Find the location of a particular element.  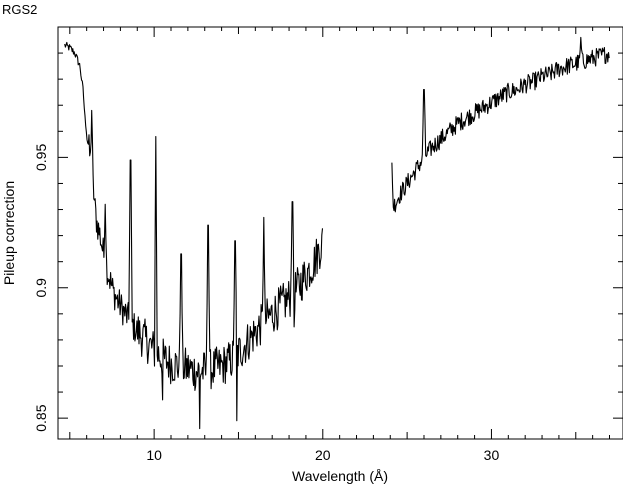

x-axis-label: Wavelength (Å) is located at coordinates (340, 476).